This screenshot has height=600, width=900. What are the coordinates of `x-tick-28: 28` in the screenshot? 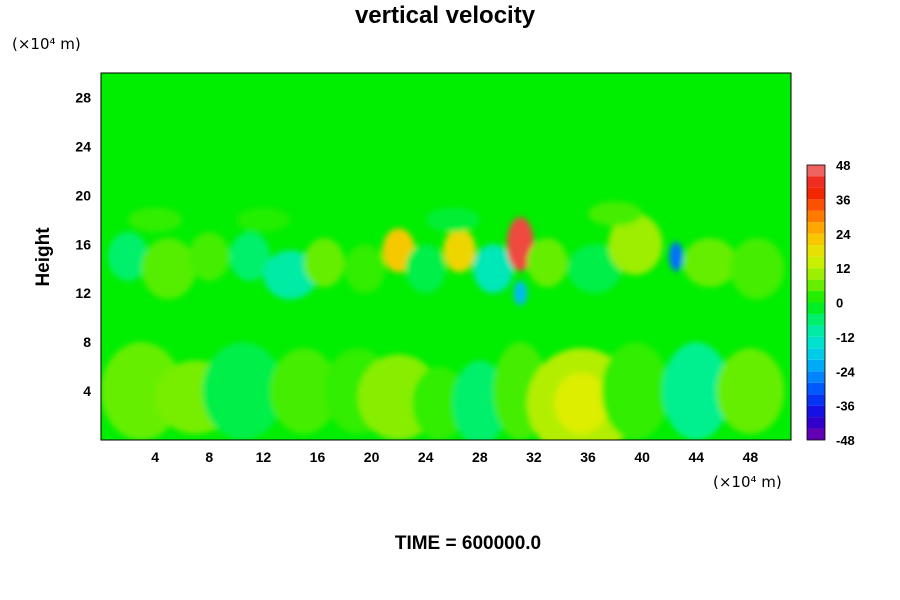 It's located at (480, 457).